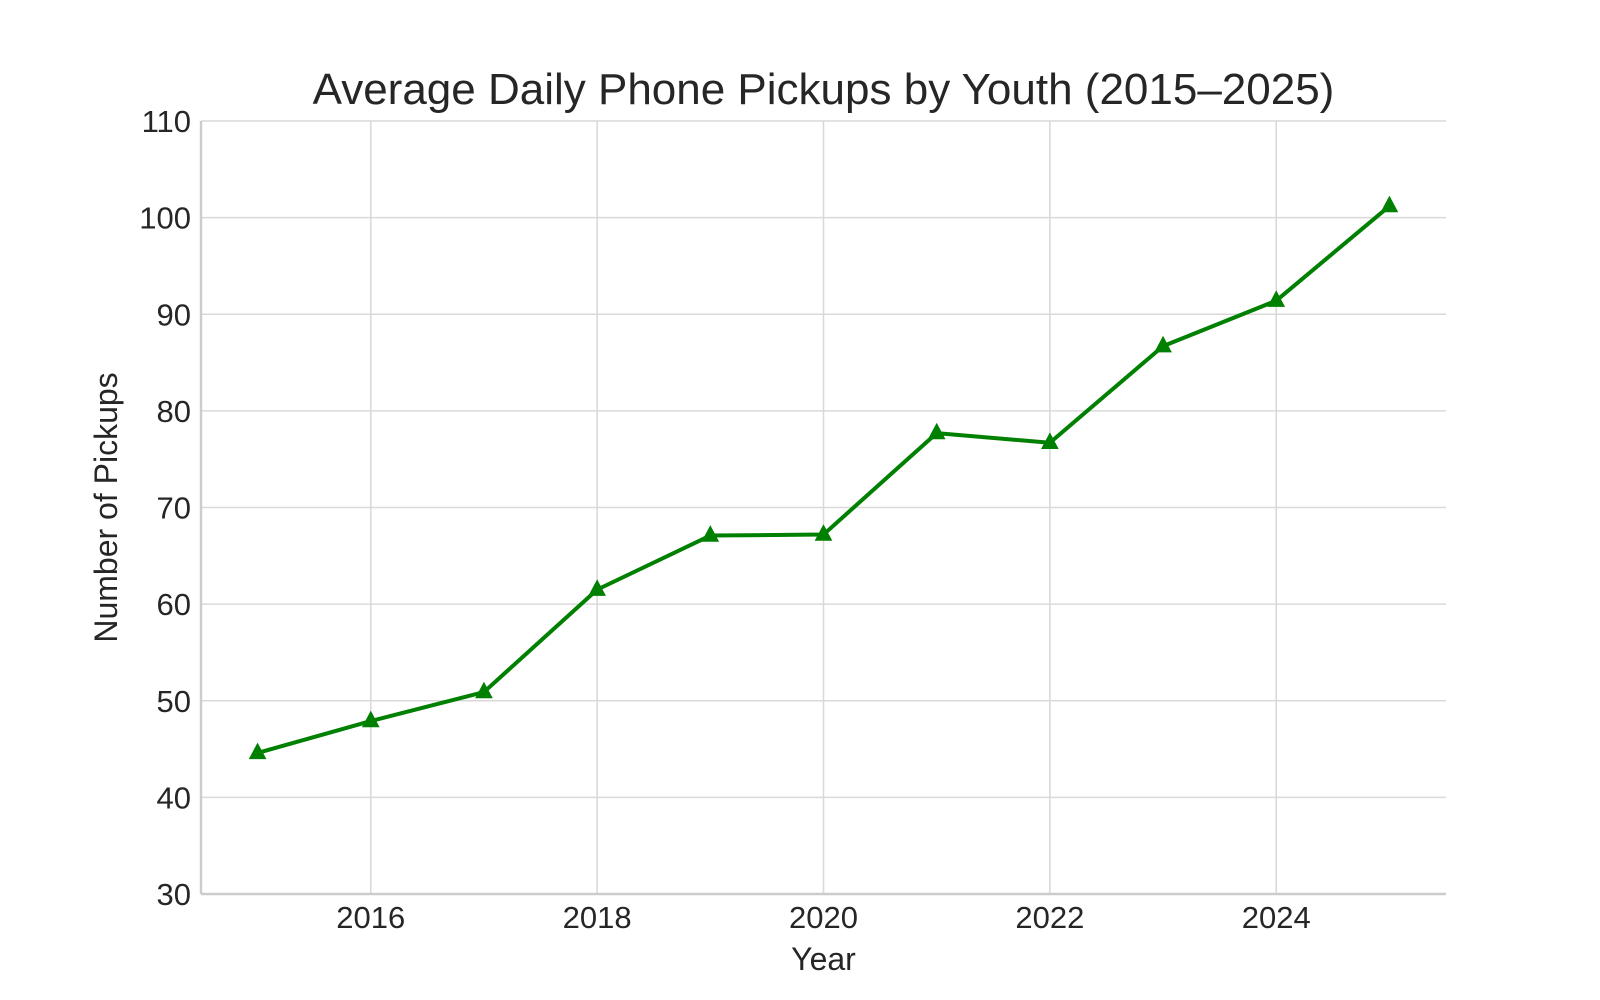 The height and width of the screenshot is (1000, 1600). What do you see at coordinates (823, 917) in the screenshot?
I see `x-tick-label: 2020` at bounding box center [823, 917].